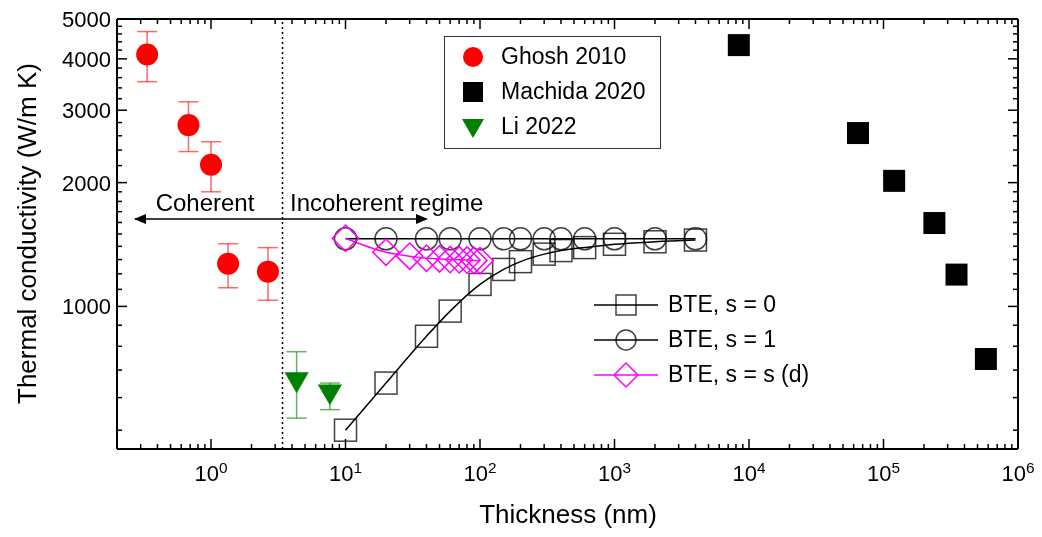 This screenshot has width=1042, height=537. What do you see at coordinates (568, 514) in the screenshot?
I see `x-axis-title: Thickness (nm)` at bounding box center [568, 514].